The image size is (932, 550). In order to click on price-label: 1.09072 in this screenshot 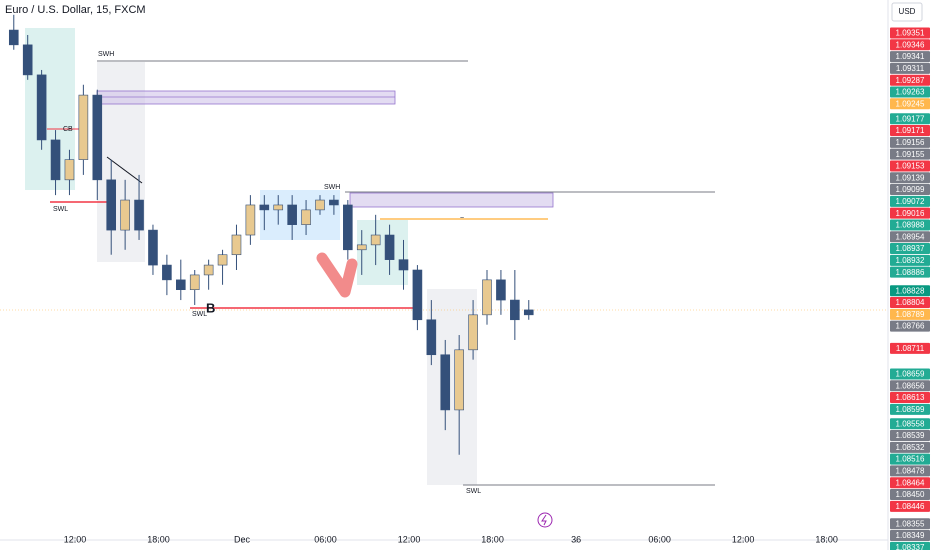, I will do `click(910, 201)`.